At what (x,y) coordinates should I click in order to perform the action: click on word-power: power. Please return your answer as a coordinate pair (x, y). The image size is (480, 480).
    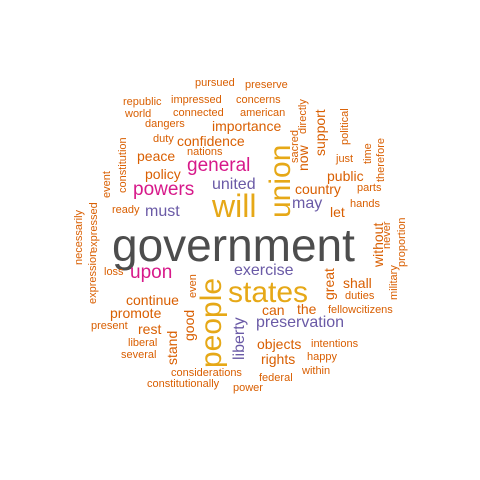
    Looking at the image, I should click on (248, 388).